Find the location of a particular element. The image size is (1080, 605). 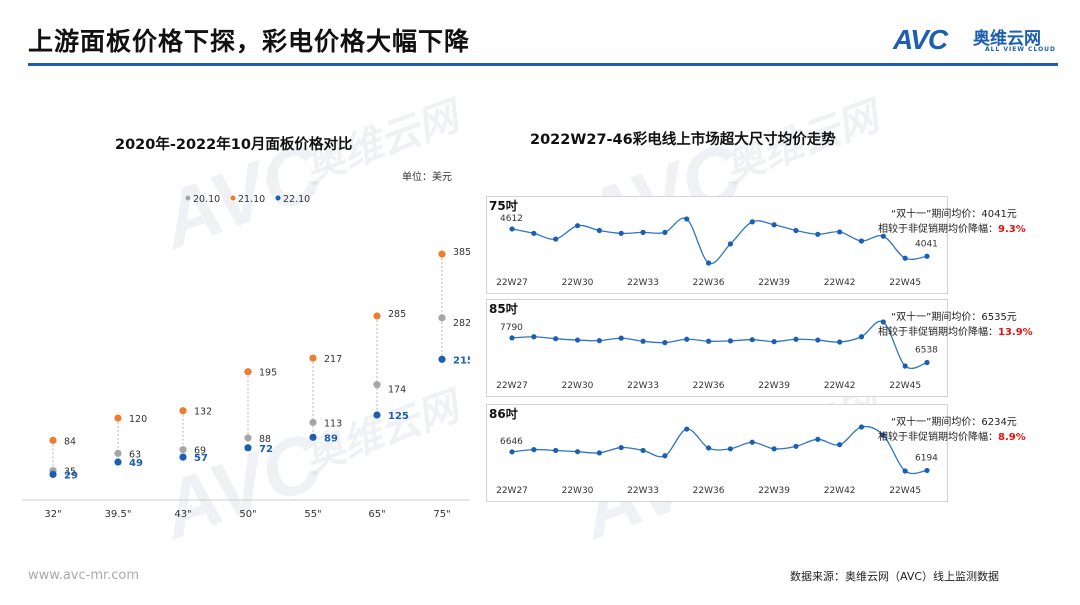

last-value-label: 6538 is located at coordinates (926, 351).